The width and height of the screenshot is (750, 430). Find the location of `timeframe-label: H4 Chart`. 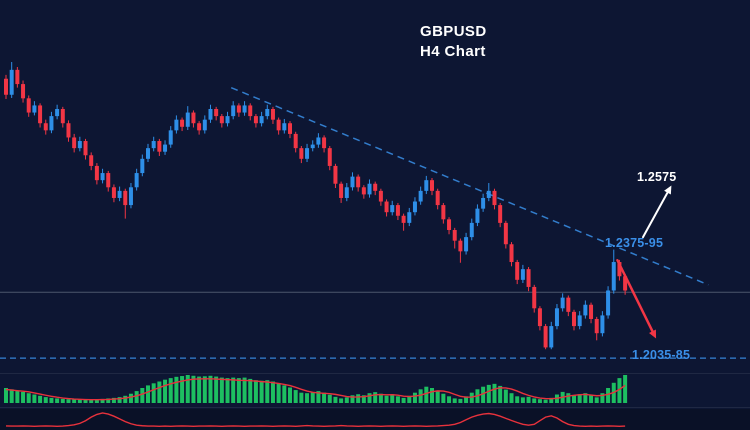

timeframe-label: H4 Chart is located at coordinates (453, 51).